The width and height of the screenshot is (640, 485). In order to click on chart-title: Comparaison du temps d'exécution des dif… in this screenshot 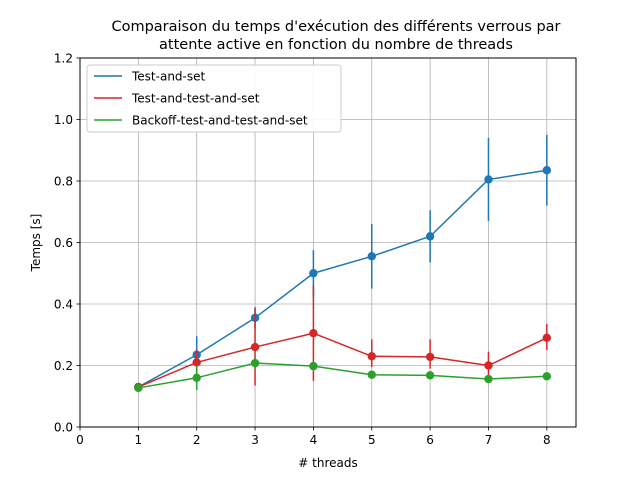, I will do `click(335, 36)`.